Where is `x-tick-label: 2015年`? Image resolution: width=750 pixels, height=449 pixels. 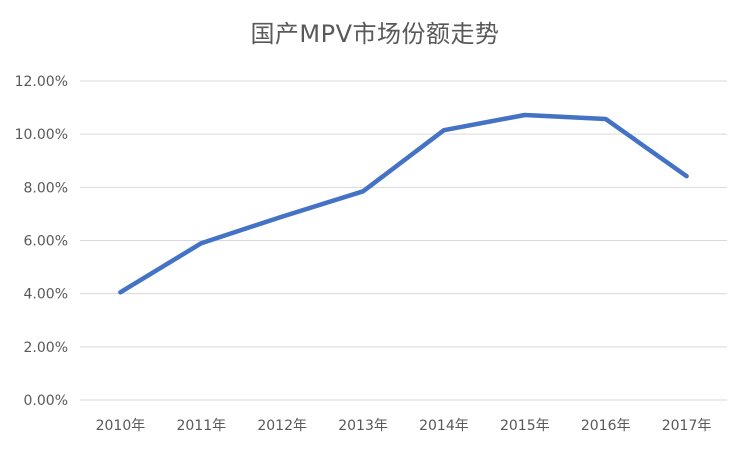
x-tick-label: 2015年 is located at coordinates (525, 426).